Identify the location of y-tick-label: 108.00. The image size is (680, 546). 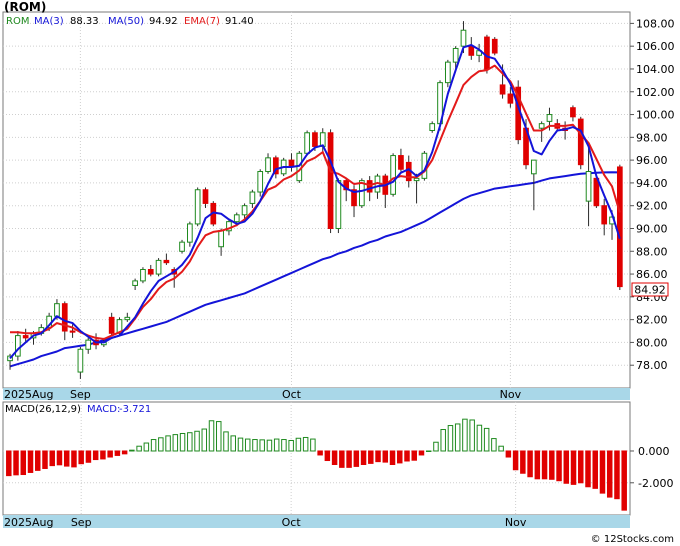
(655, 23).